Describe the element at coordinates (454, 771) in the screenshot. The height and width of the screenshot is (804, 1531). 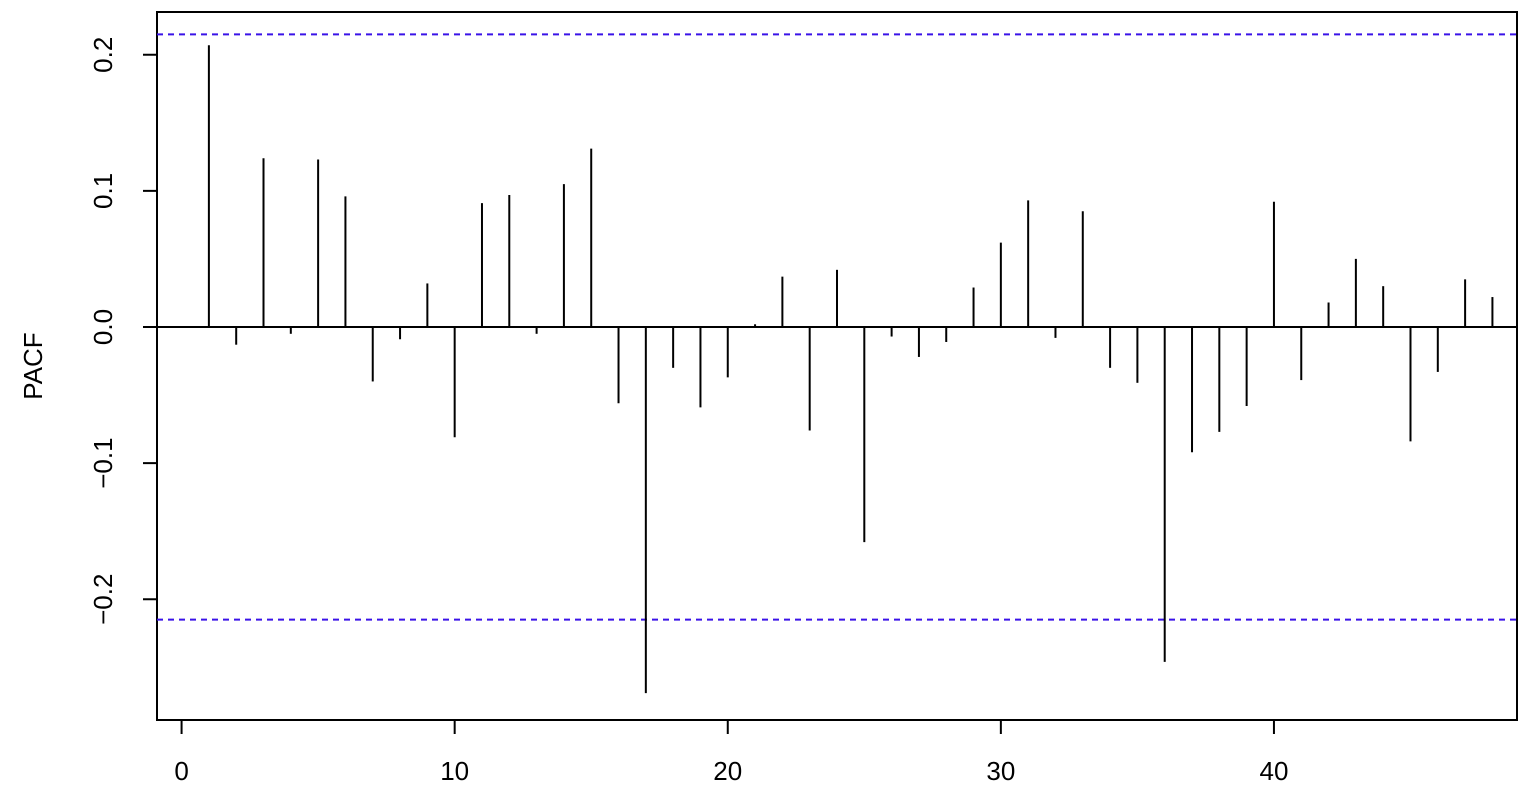
I see `x-tick-label: 10` at that location.